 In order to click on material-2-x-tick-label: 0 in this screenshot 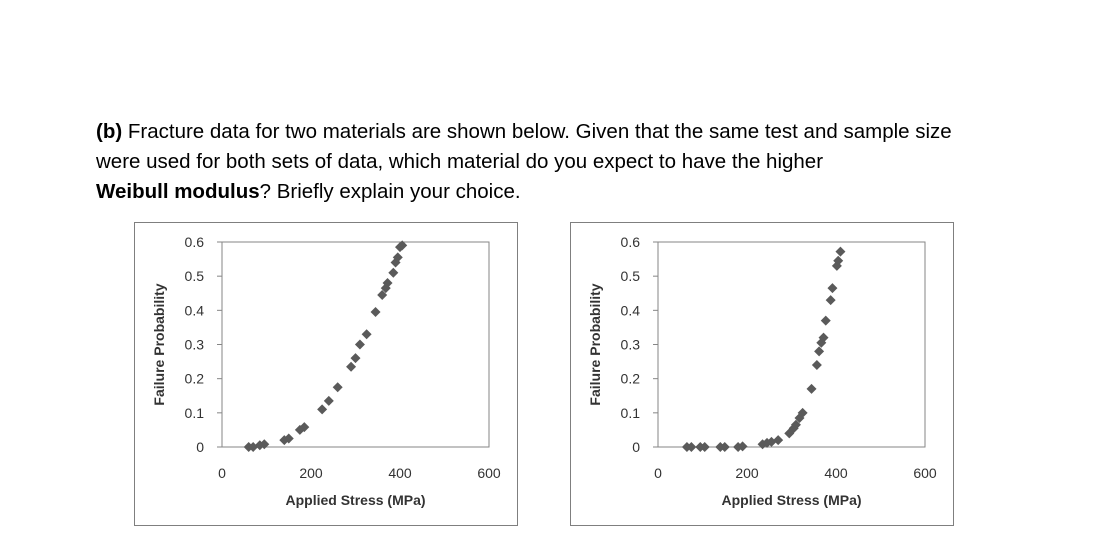, I will do `click(658, 473)`.